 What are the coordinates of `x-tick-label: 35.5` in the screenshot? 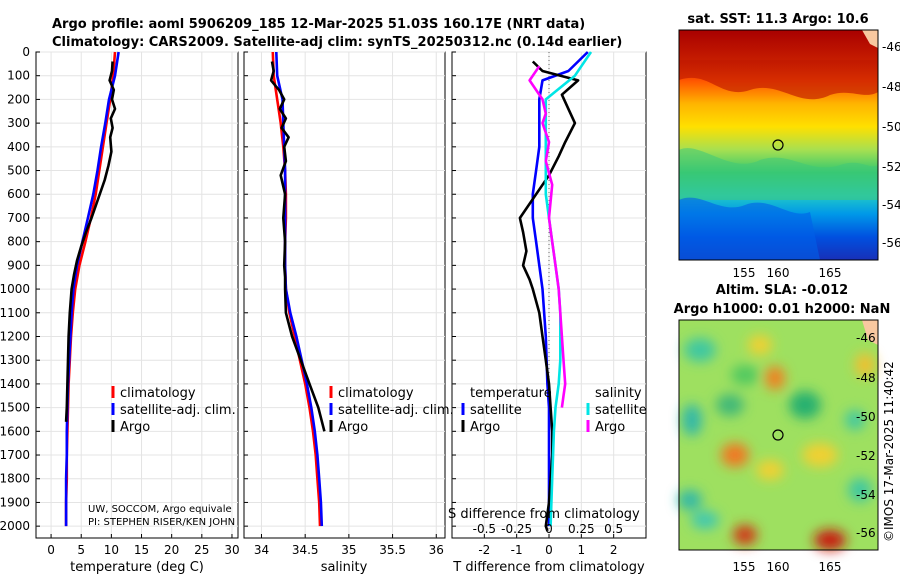 It's located at (392, 550).